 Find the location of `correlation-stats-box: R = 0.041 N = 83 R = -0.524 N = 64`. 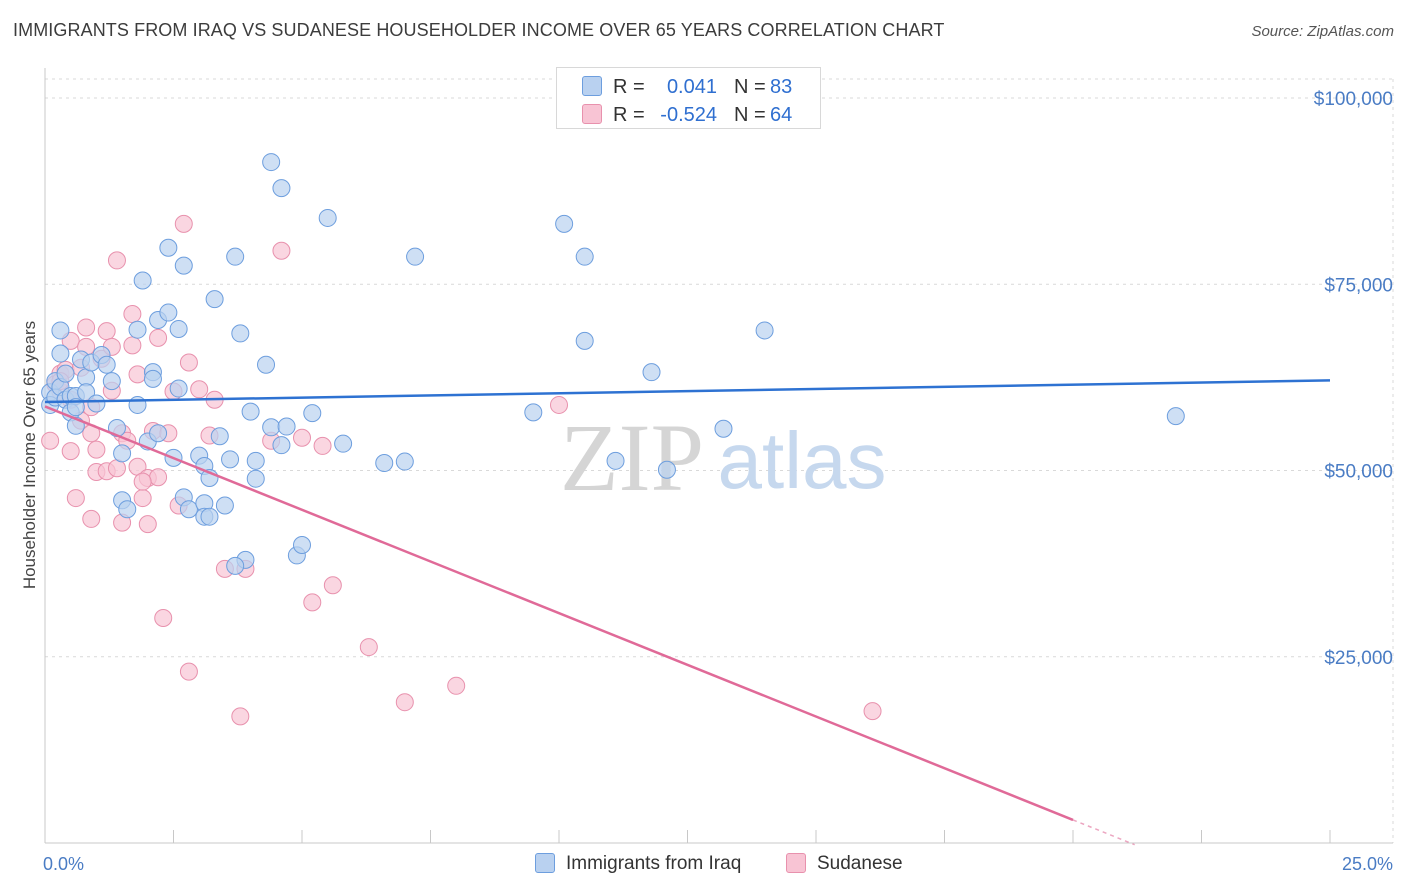

correlation-stats-box: R = 0.041 N = 83 R = -0.524 N = 64 is located at coordinates (688, 98).